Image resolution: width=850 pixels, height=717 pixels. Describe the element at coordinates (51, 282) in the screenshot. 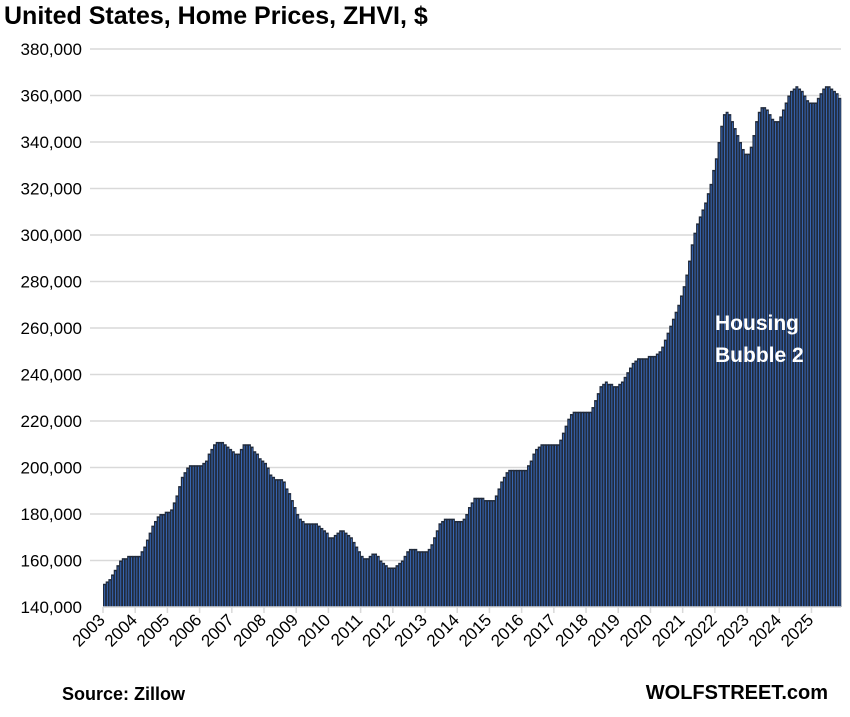

I see `y-tick-label: 280,000` at that location.